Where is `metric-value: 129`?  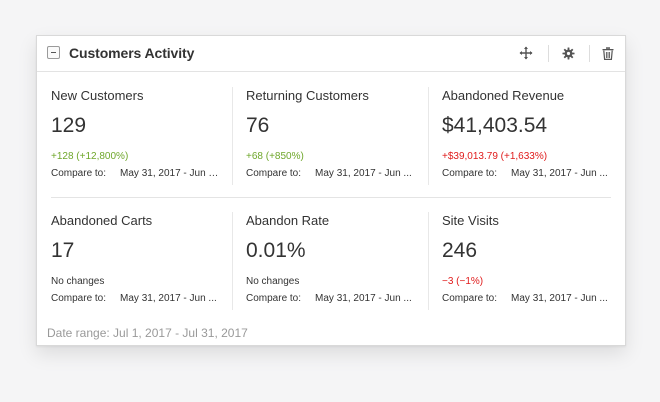
metric-value: 129 is located at coordinates (69, 125).